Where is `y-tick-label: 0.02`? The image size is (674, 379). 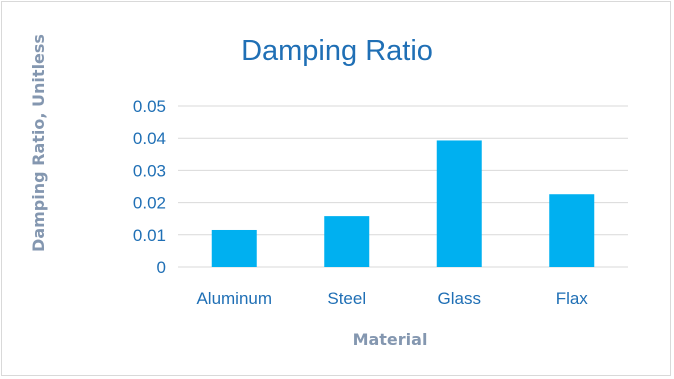 y-tick-label: 0.02 is located at coordinates (149, 203).